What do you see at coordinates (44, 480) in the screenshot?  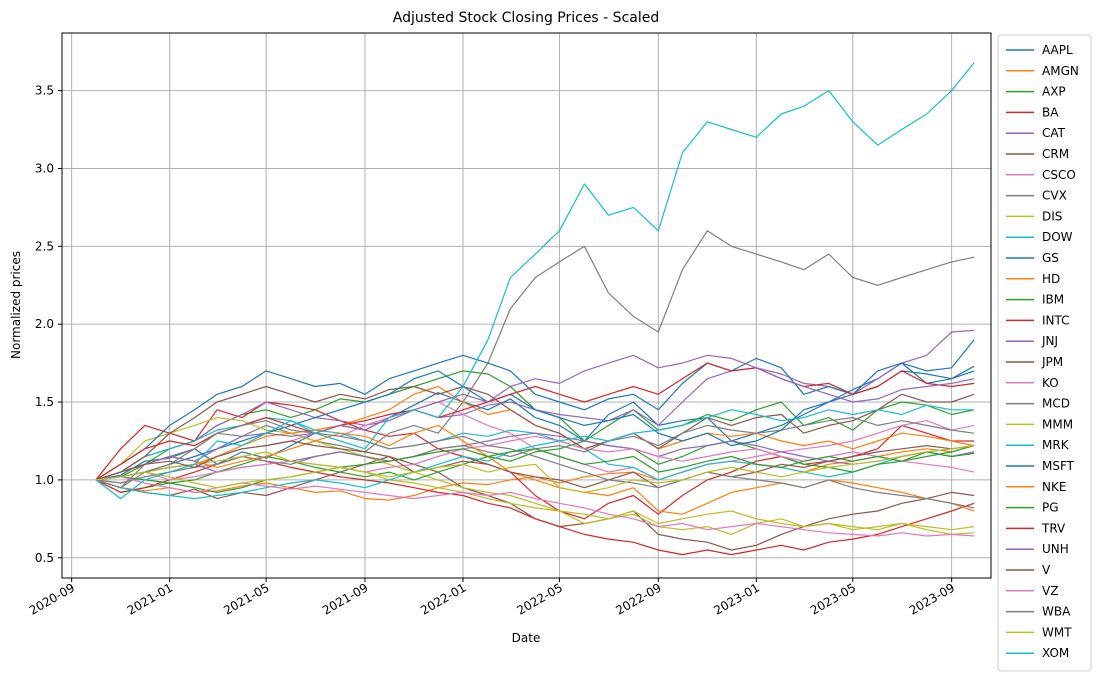 I see `y-tick-label: 1.0` at bounding box center [44, 480].